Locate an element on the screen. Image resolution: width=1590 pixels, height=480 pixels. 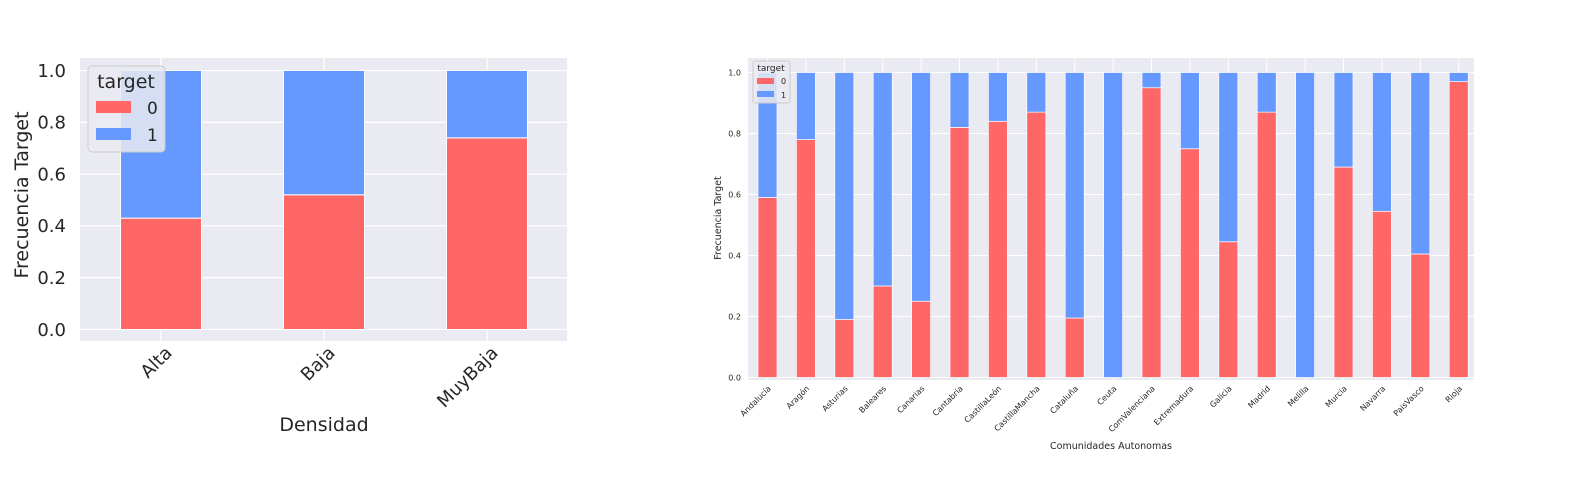
x-tick-label: Madrid is located at coordinates (1259, 397).